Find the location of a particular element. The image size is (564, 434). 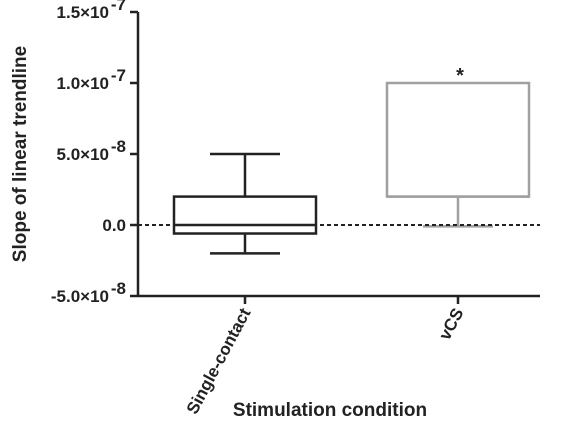

box-vcs: * is located at coordinates (458, 146).